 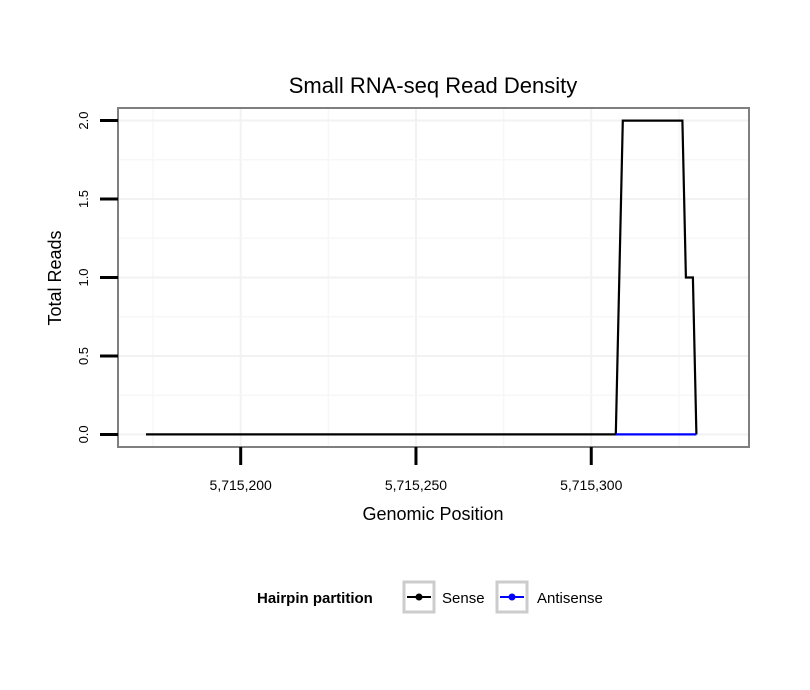 I want to click on legend-label-antisense: Antisense, so click(x=570, y=598).